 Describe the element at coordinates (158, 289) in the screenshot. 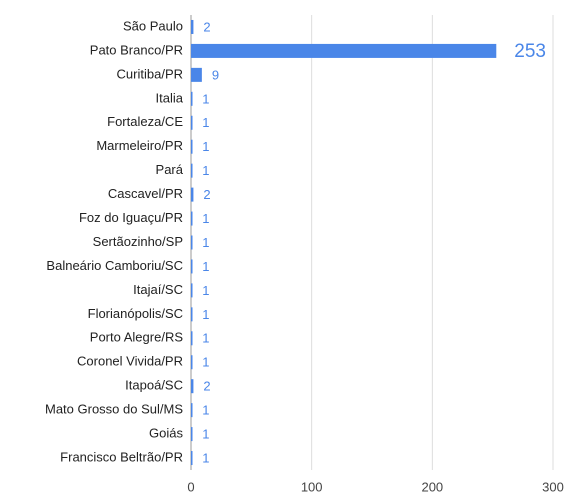

I see `y-tick-label: Itajaí/SC` at that location.